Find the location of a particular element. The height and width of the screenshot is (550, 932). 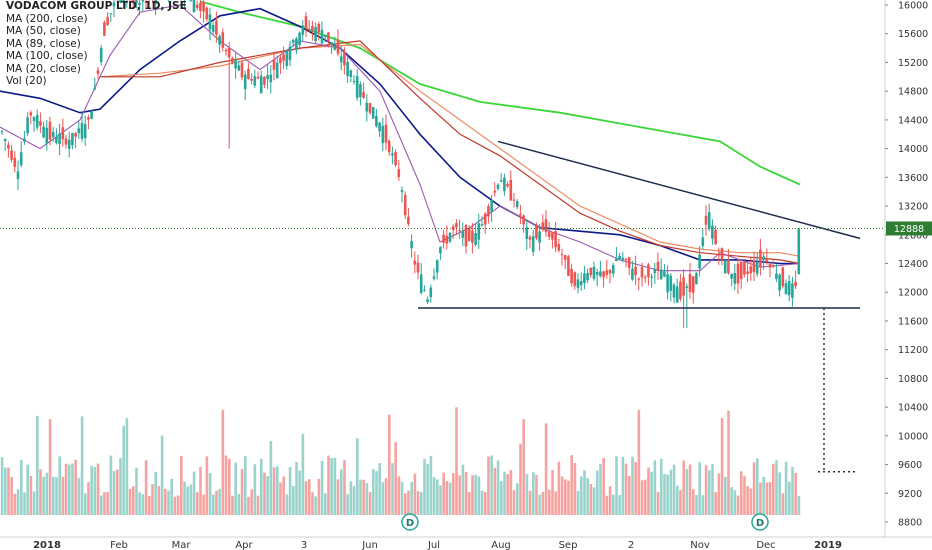

y-tick-label: 14800 is located at coordinates (913, 92).